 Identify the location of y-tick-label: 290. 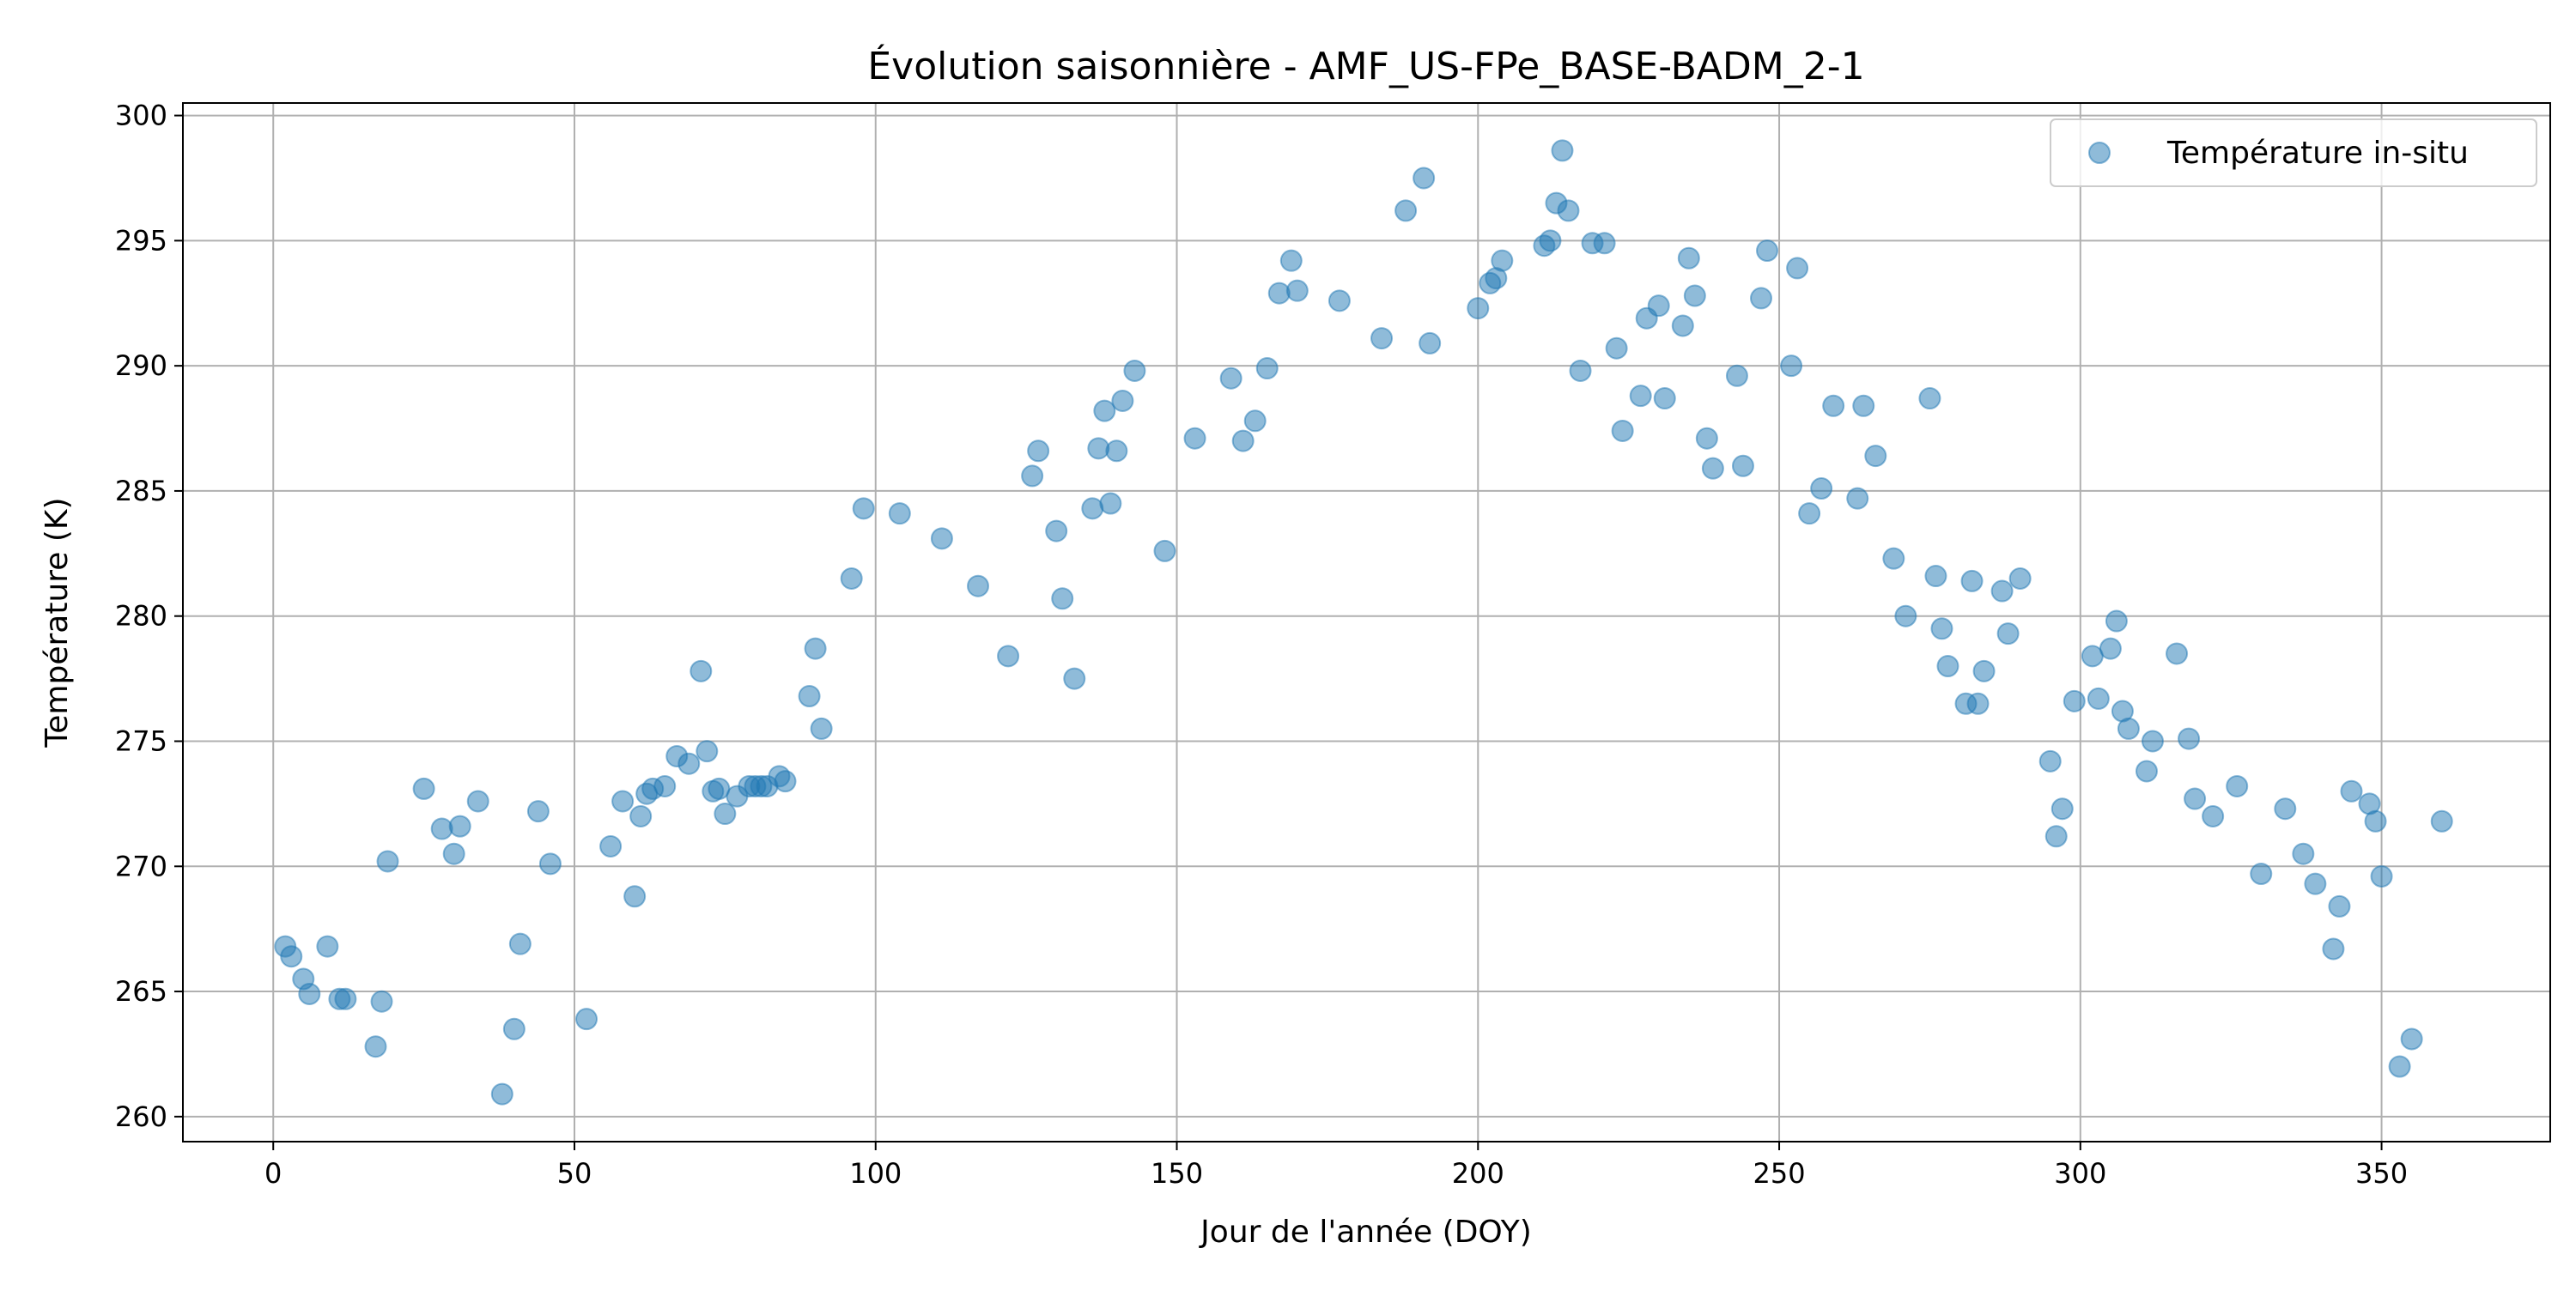
(141, 366).